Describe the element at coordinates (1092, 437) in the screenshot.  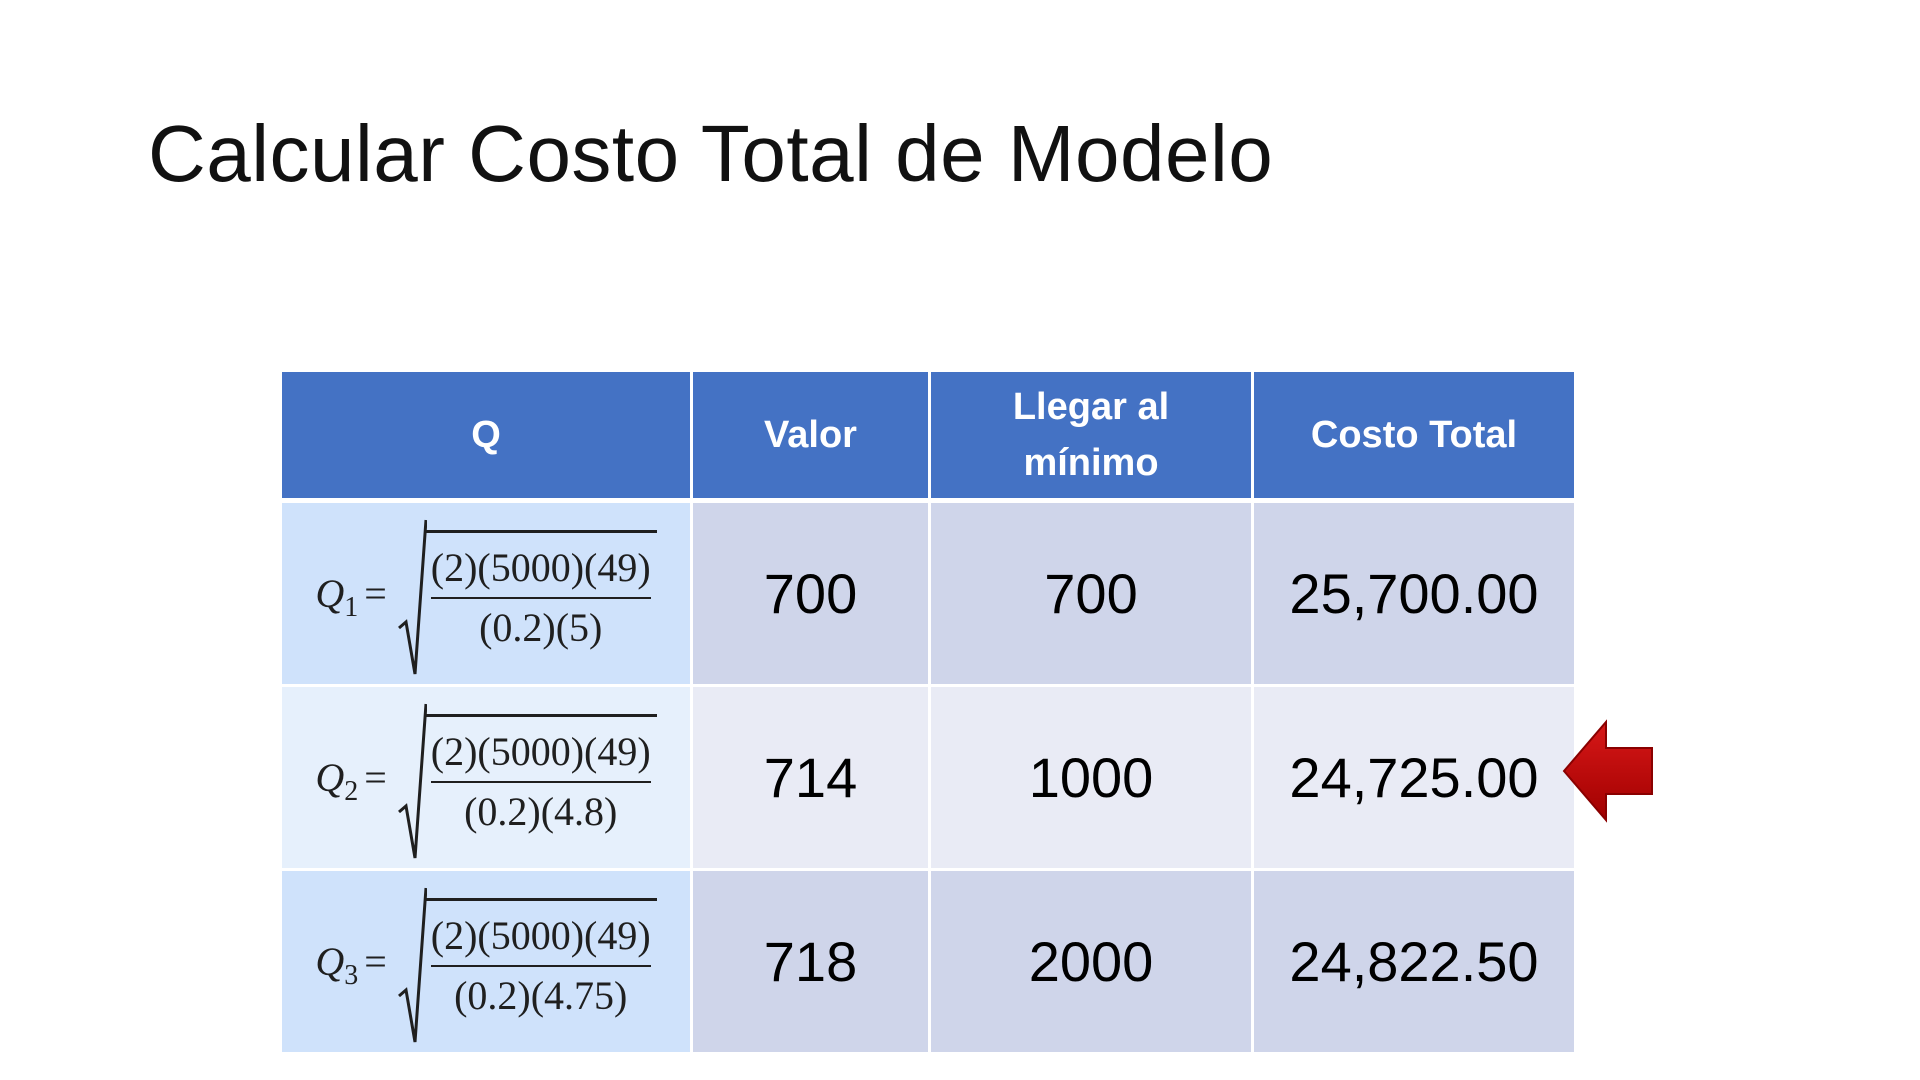
I see `header-llegar-al-minimo: Llegar al mínimo` at that location.